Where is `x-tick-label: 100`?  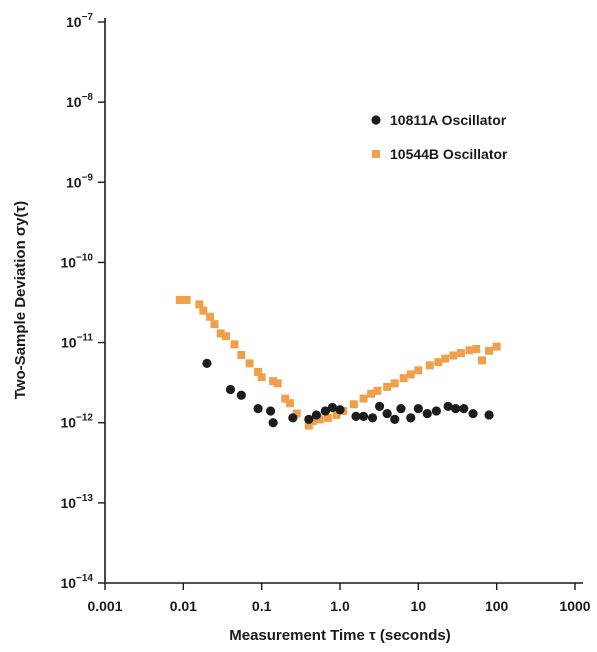 x-tick-label: 100 is located at coordinates (497, 606).